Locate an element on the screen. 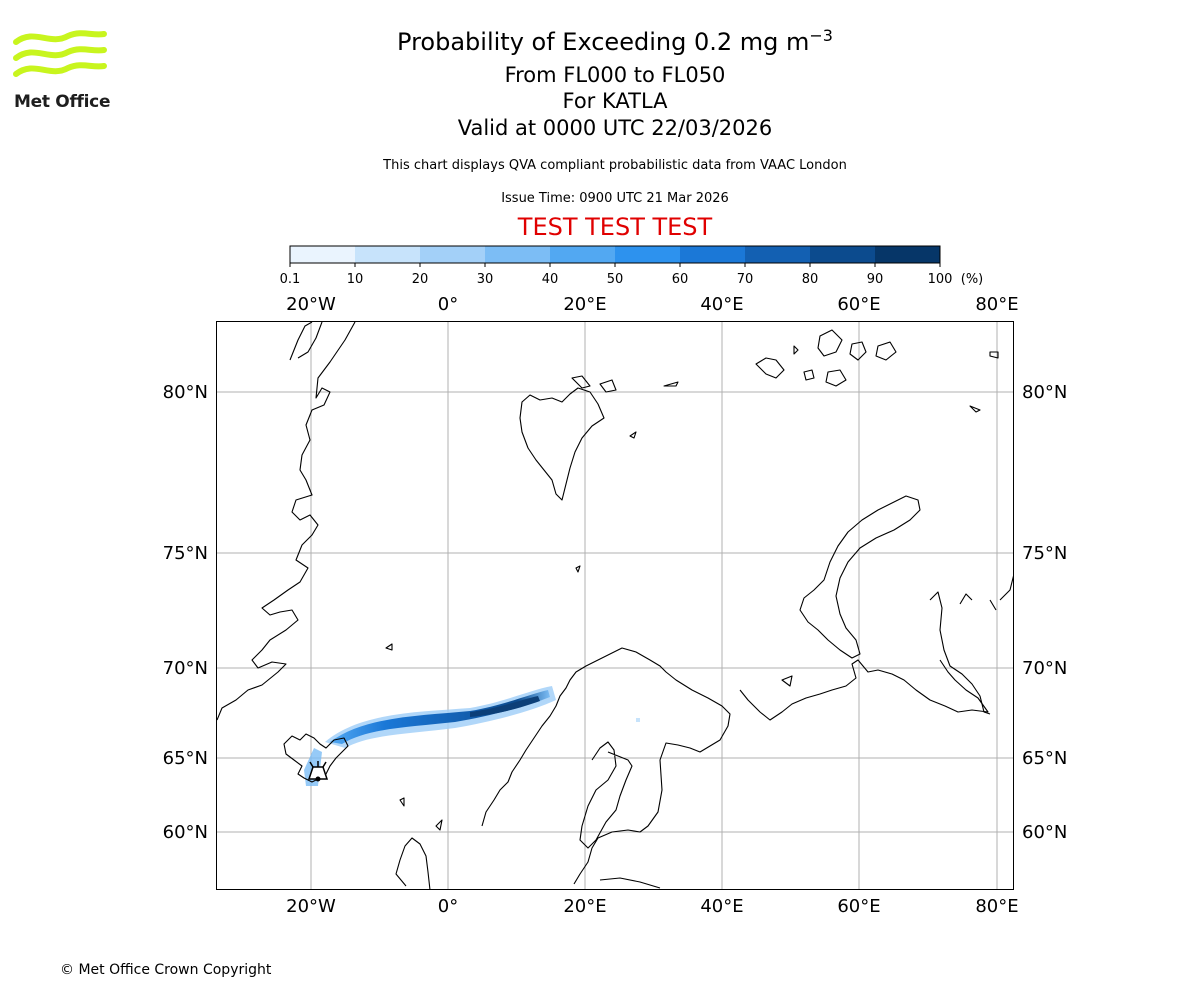 The width and height of the screenshot is (1200, 1000). top-lon-label: 0° is located at coordinates (448, 304).